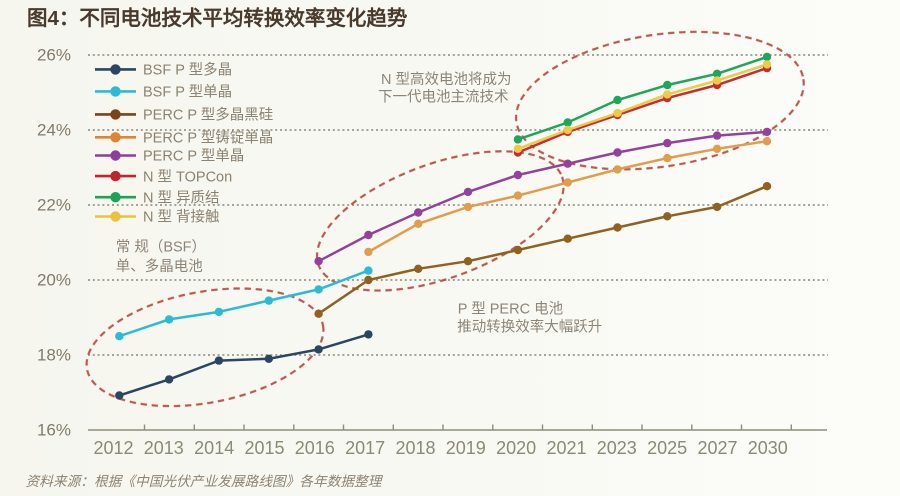  Describe the element at coordinates (54, 280) in the screenshot. I see `svg-text: 20%` at that location.